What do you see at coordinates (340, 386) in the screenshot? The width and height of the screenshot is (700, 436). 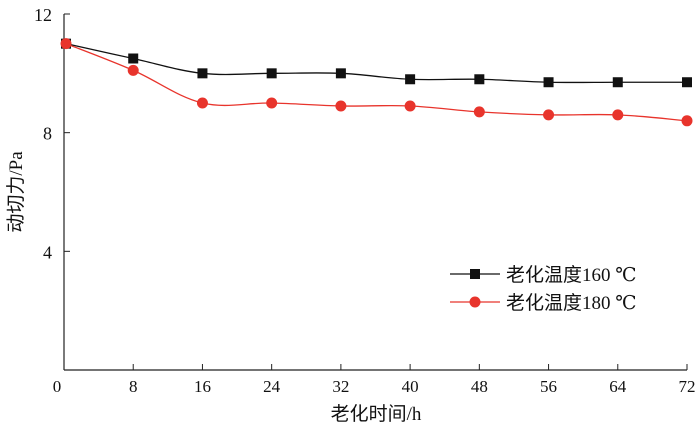 I see `x-tick-label: 32` at bounding box center [340, 386].